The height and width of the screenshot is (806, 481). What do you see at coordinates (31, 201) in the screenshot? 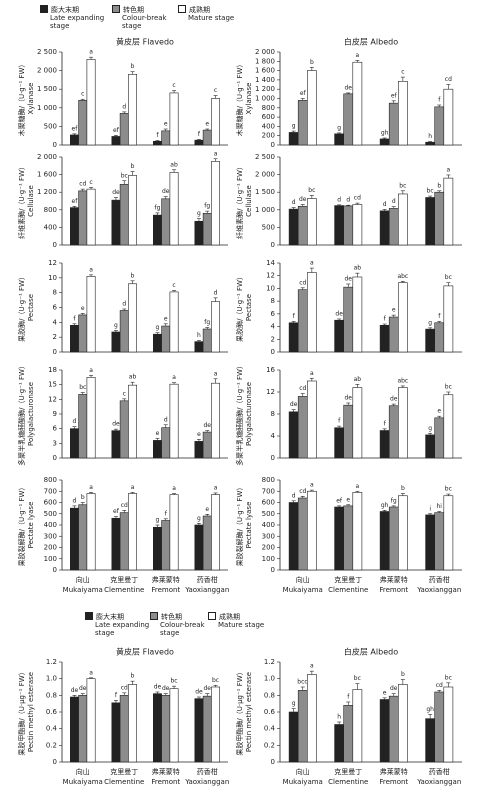
I see `y-label-en: Cellulase` at bounding box center [31, 201].